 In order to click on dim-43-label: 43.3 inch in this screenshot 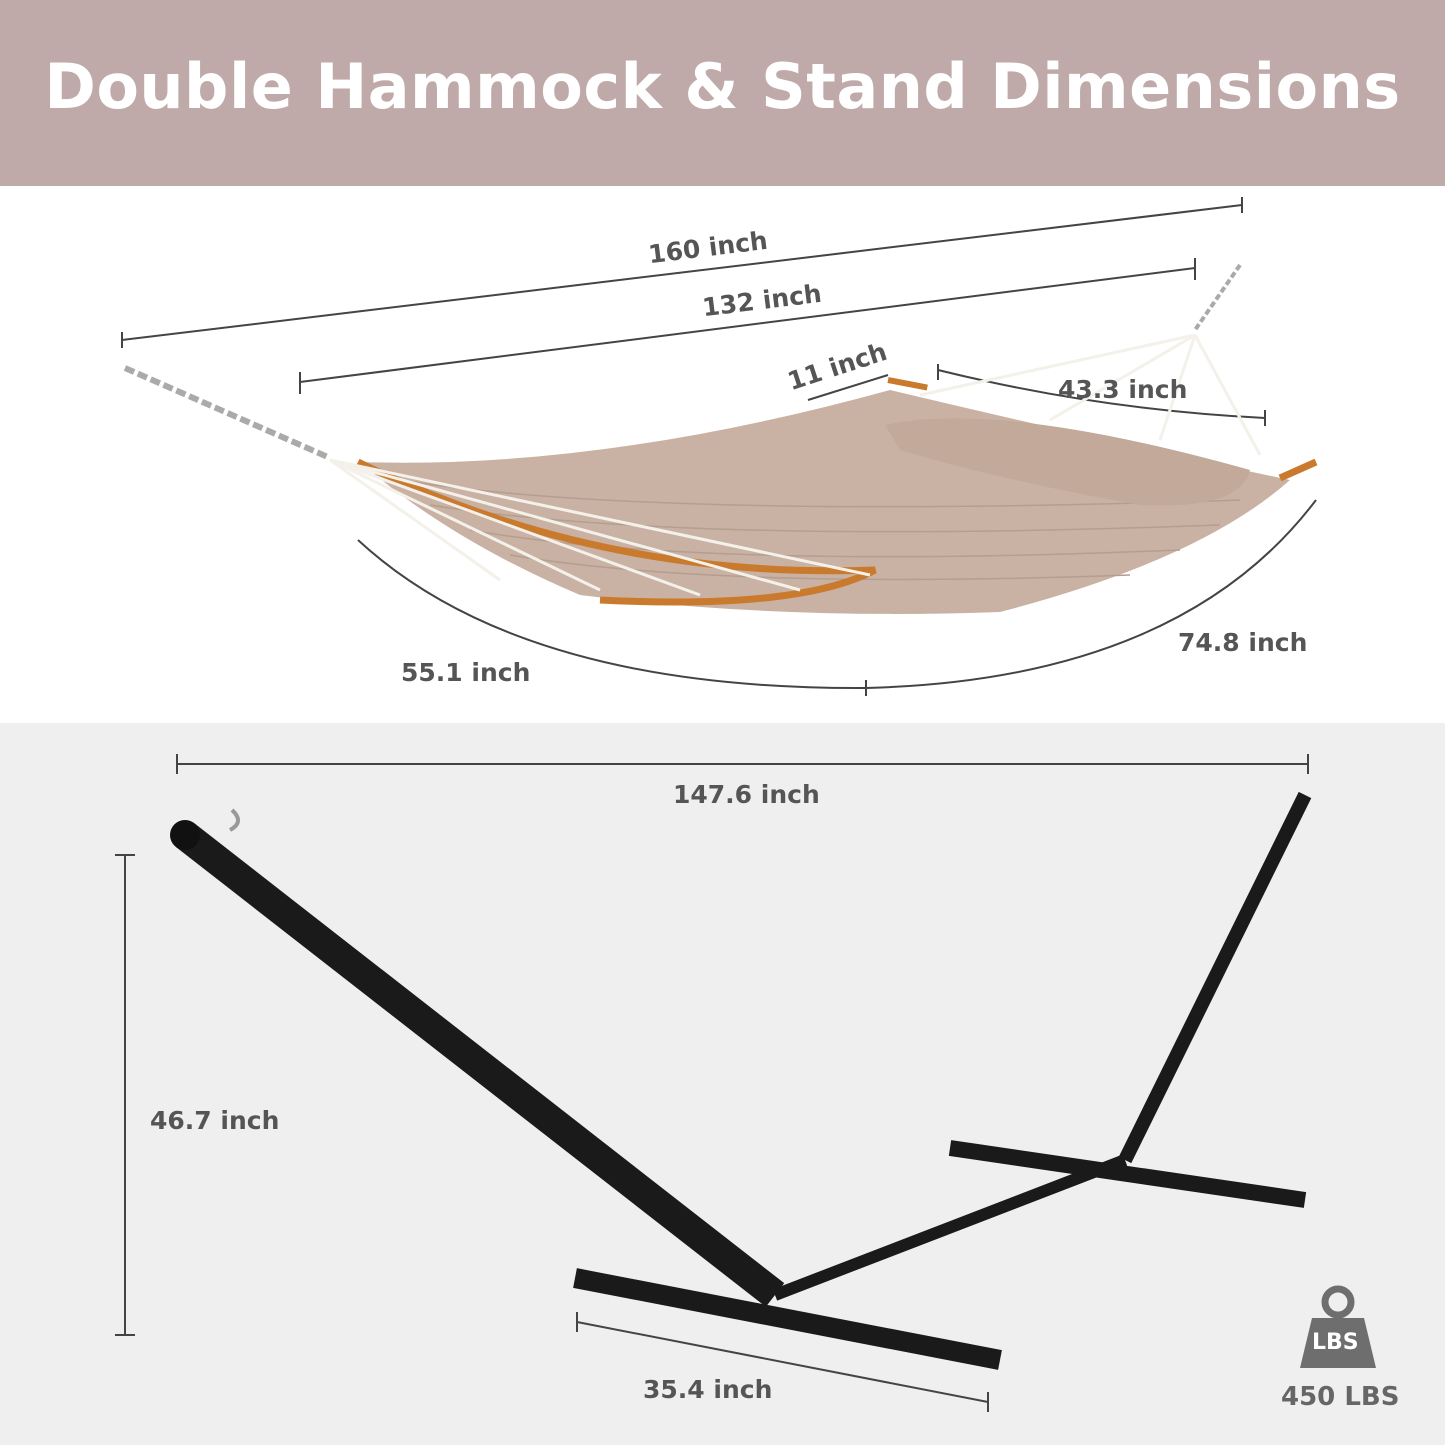, I will do `click(1123, 389)`.